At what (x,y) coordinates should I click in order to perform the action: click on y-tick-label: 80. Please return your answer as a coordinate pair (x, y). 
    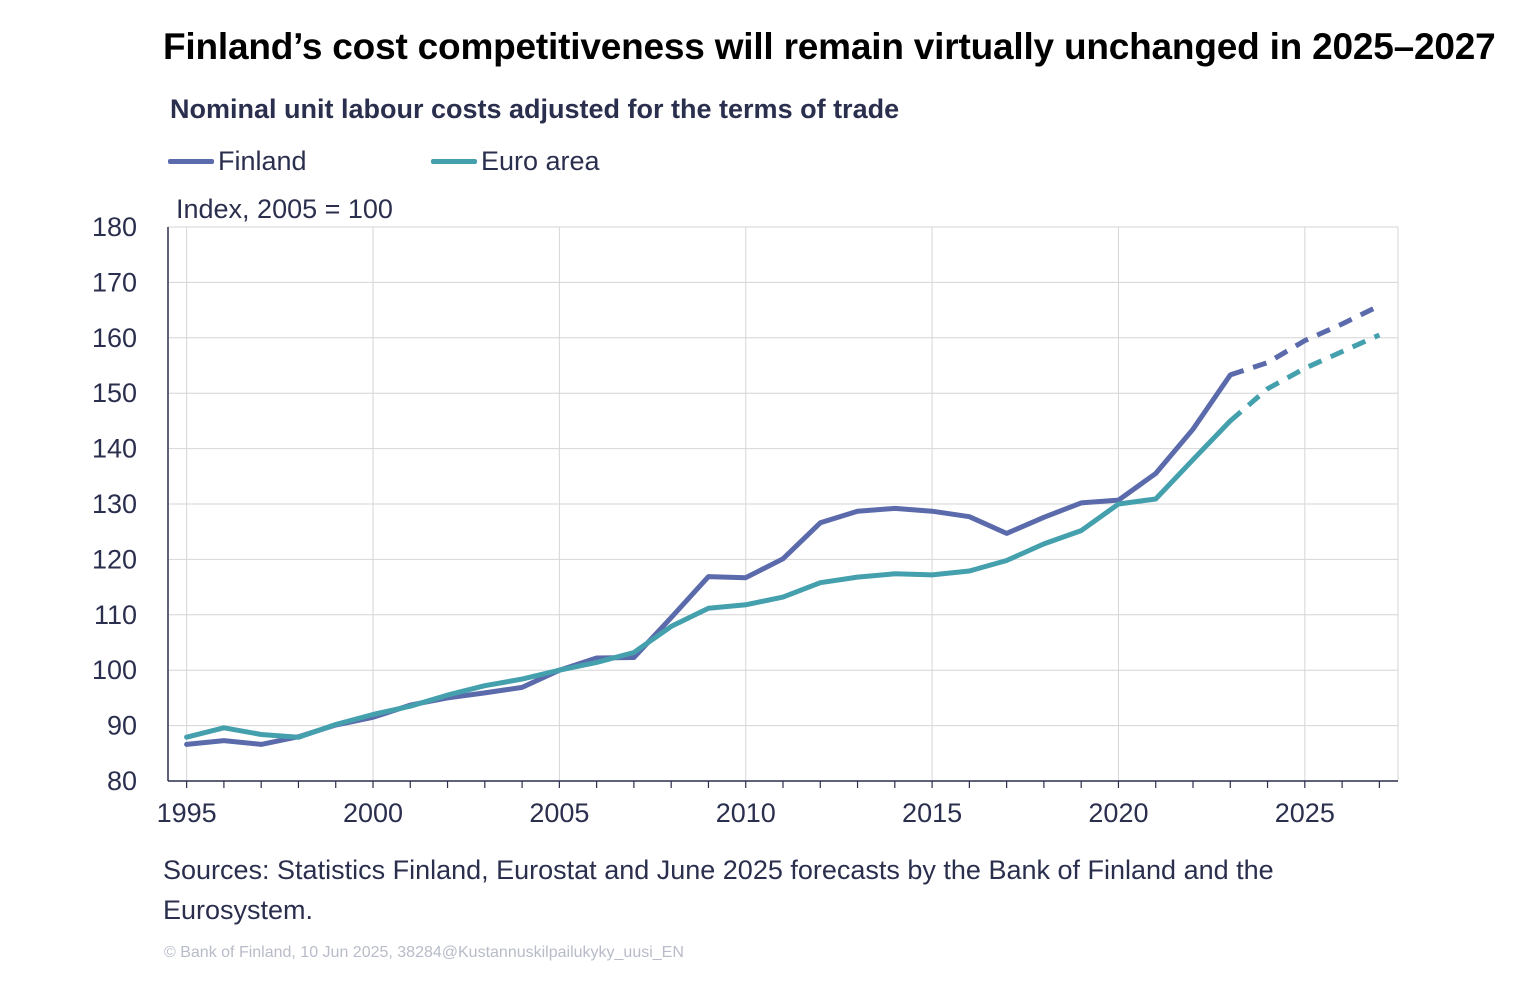
    Looking at the image, I should click on (122, 781).